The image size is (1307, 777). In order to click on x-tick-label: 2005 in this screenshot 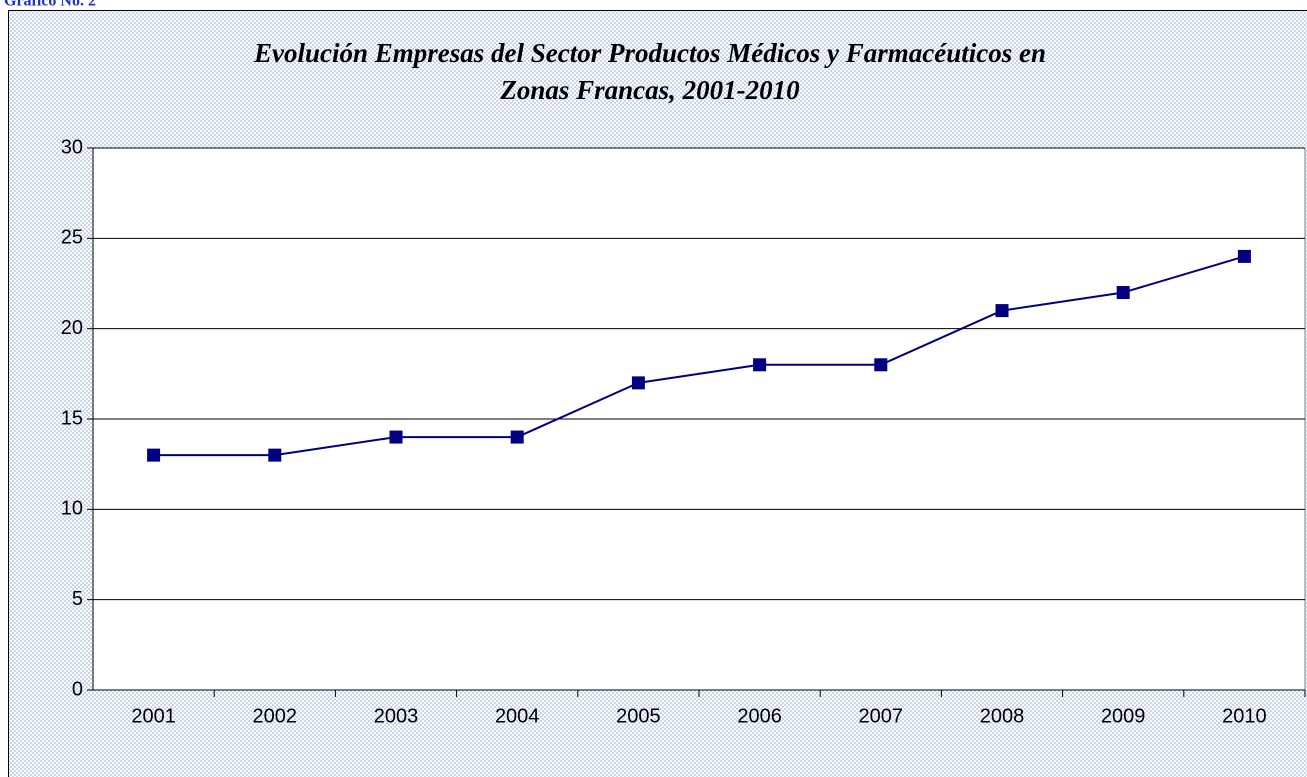, I will do `click(638, 716)`.